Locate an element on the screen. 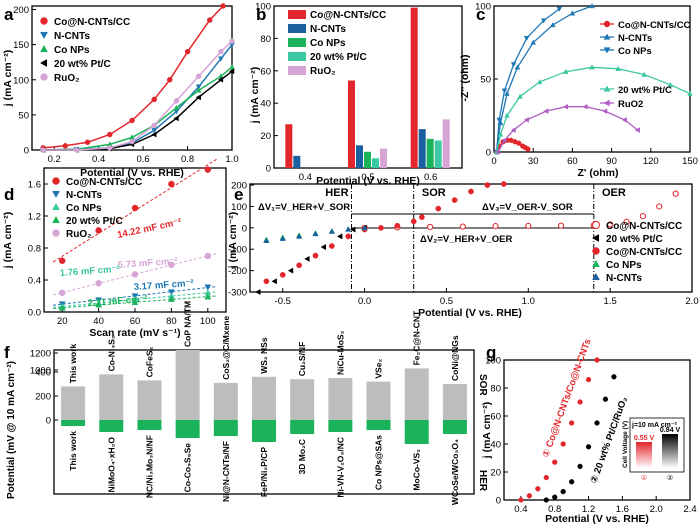  d-slope-annotation: 1.76 mF cm⁻² is located at coordinates (89, 271).